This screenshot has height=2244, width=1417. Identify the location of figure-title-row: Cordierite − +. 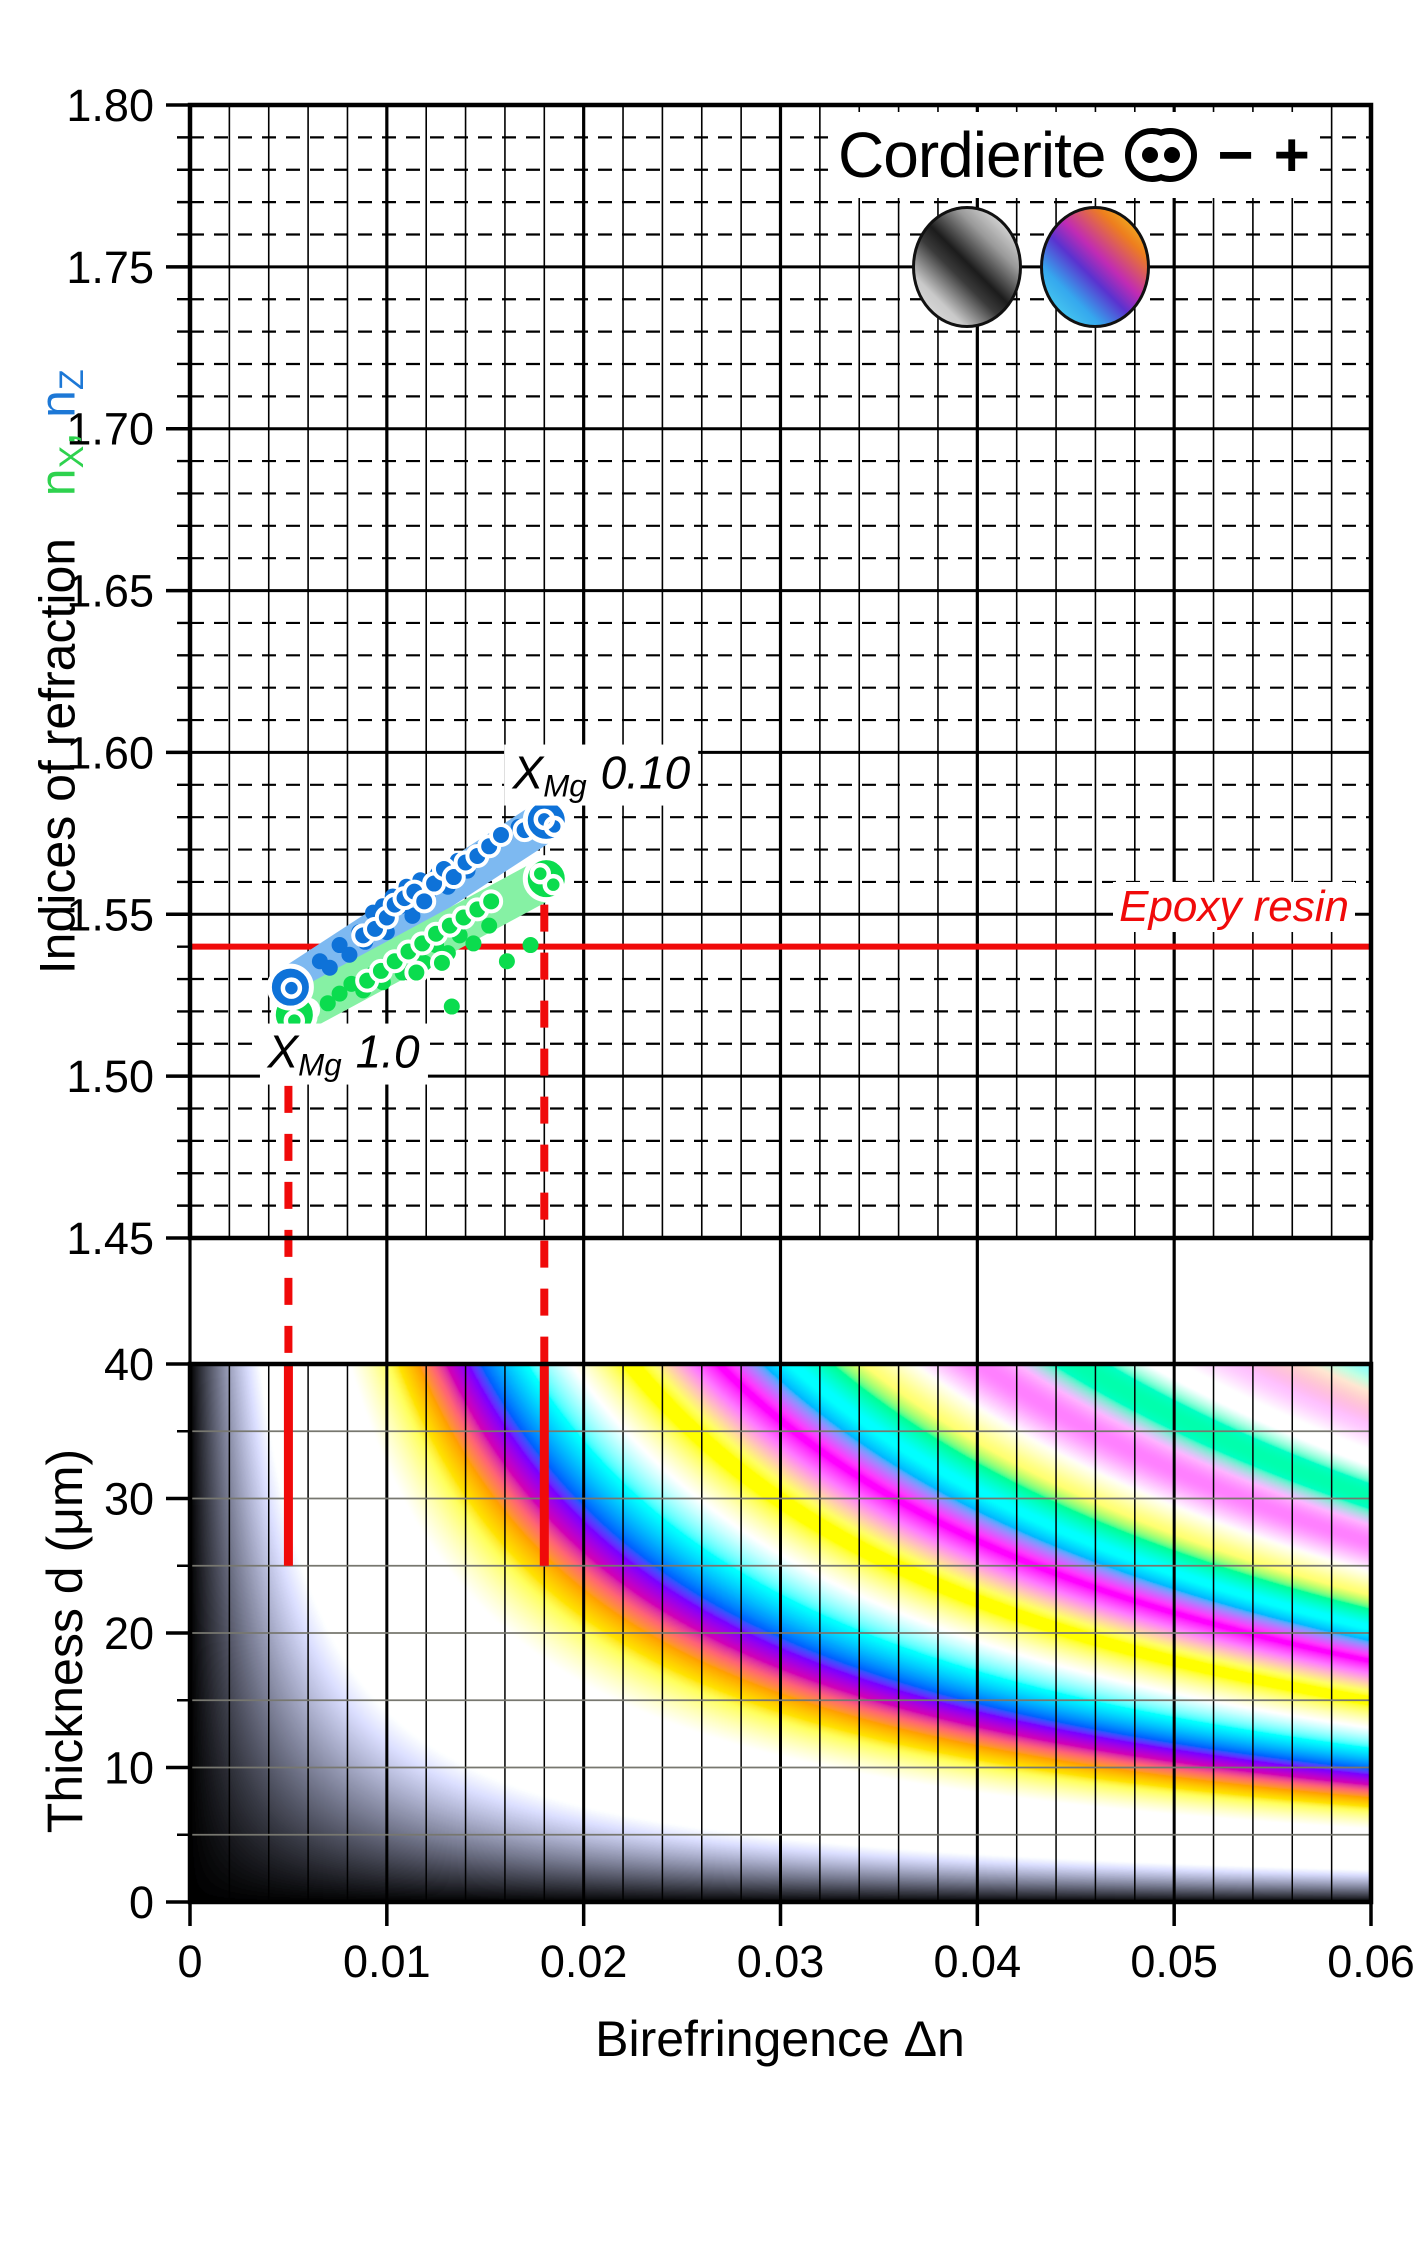
(1074, 155).